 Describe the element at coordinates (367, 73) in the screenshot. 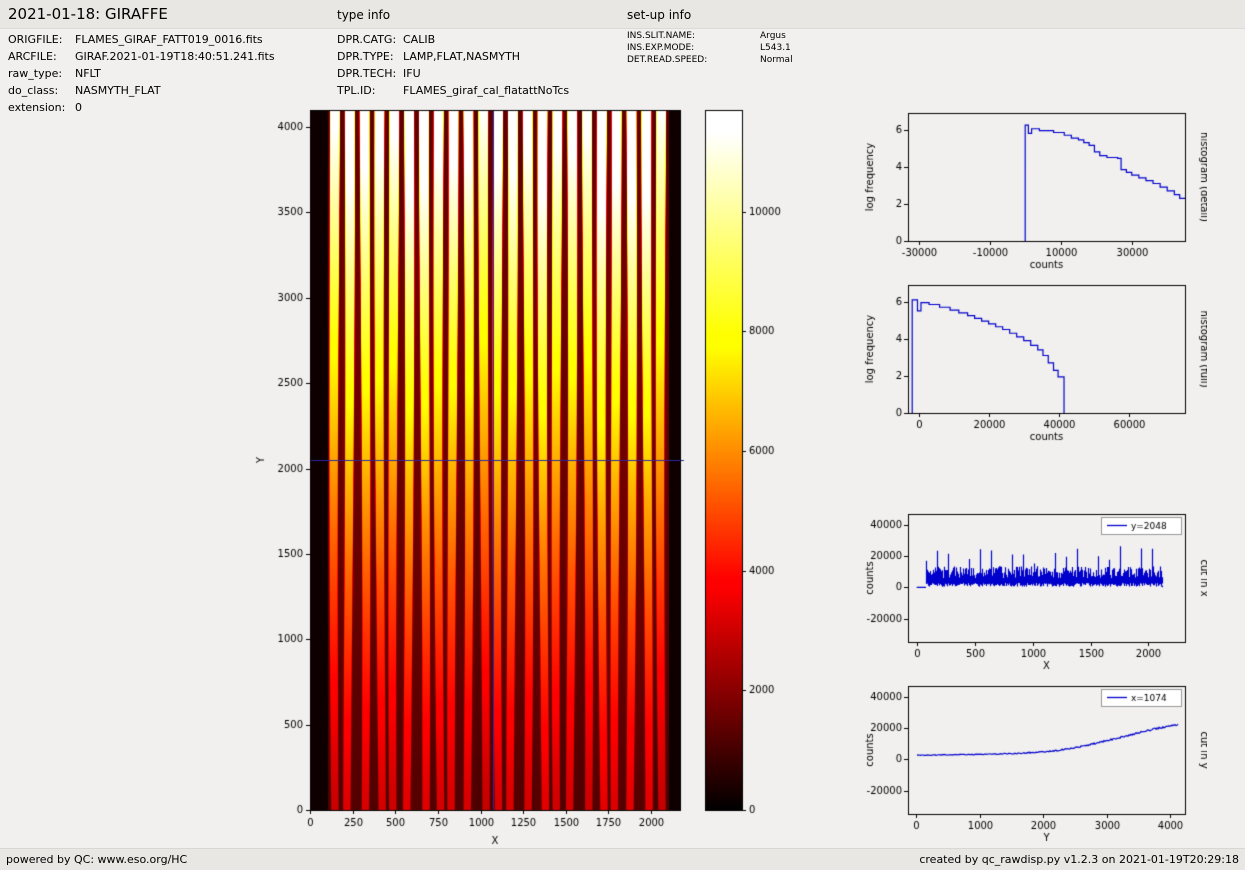

I see `metadata-label: DPR.TECH:` at that location.